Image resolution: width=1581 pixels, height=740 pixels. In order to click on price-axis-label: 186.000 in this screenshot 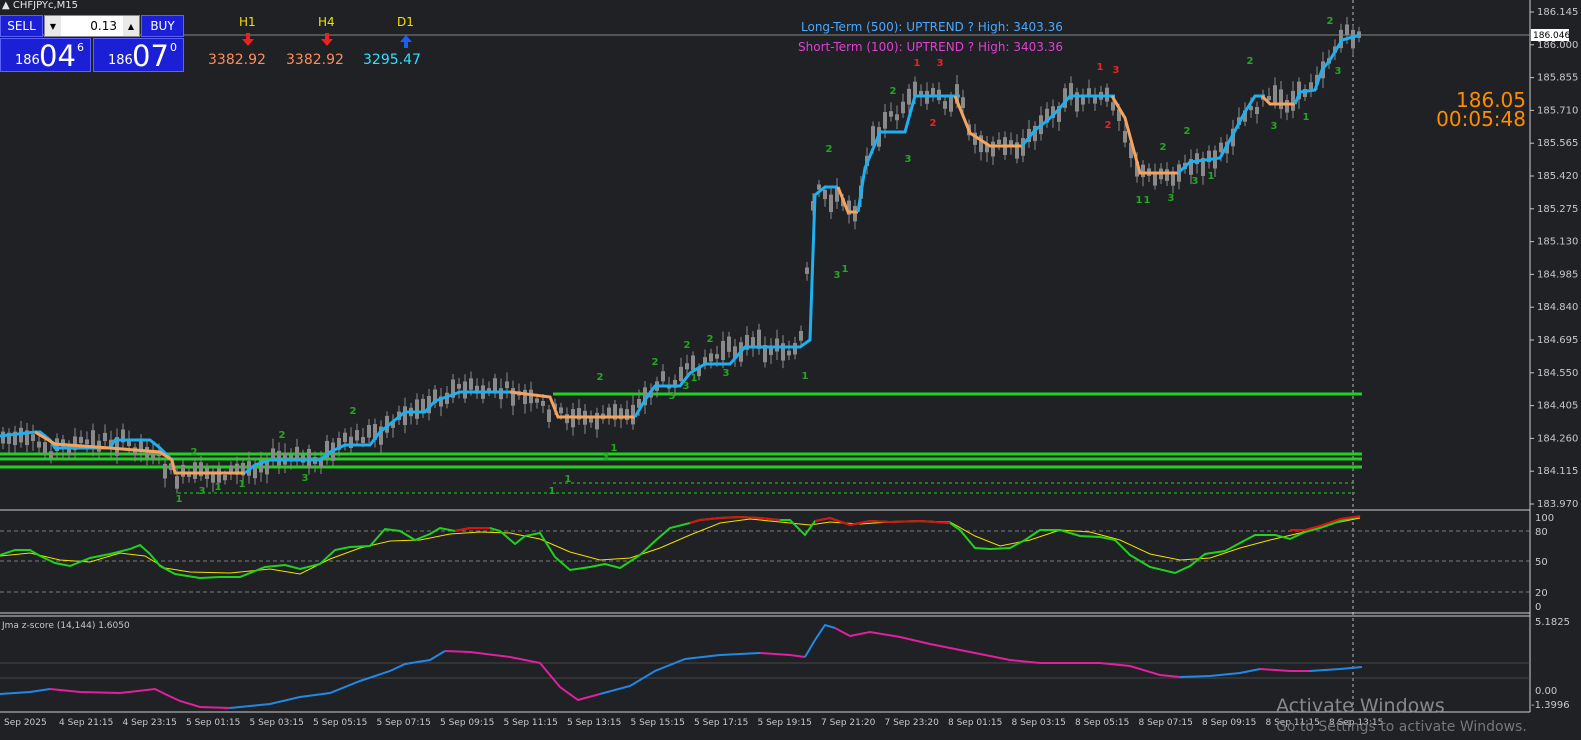, I will do `click(1557, 45)`.